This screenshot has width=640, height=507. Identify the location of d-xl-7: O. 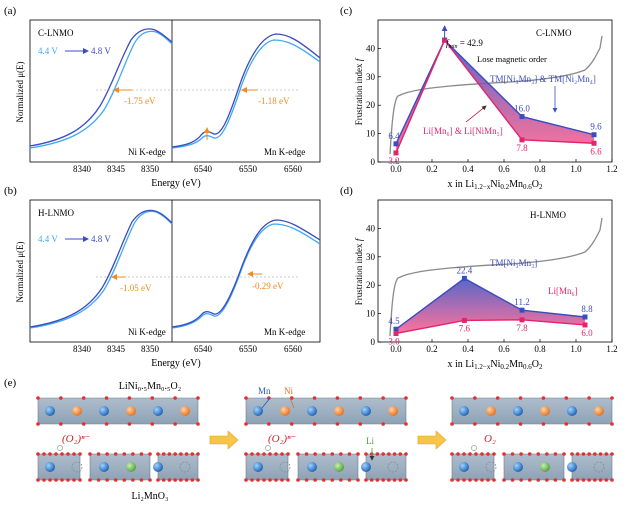
(535, 364).